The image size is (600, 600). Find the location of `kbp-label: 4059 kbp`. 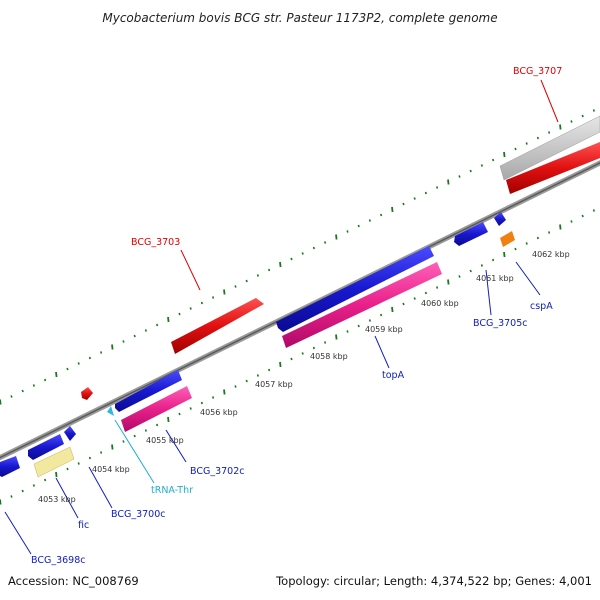

kbp-label: 4059 kbp is located at coordinates (384, 329).